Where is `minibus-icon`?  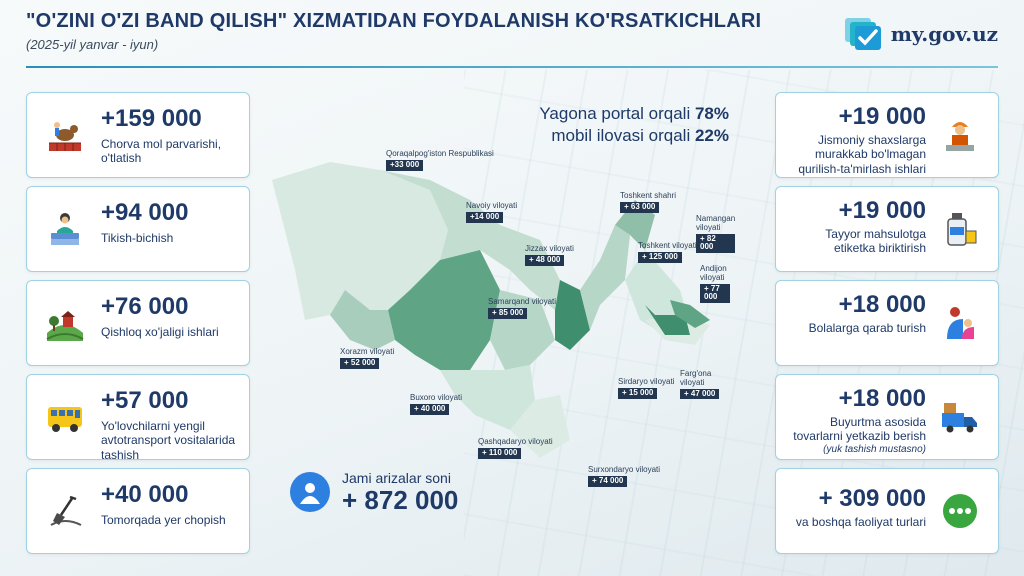 minibus-icon is located at coordinates (65, 419).